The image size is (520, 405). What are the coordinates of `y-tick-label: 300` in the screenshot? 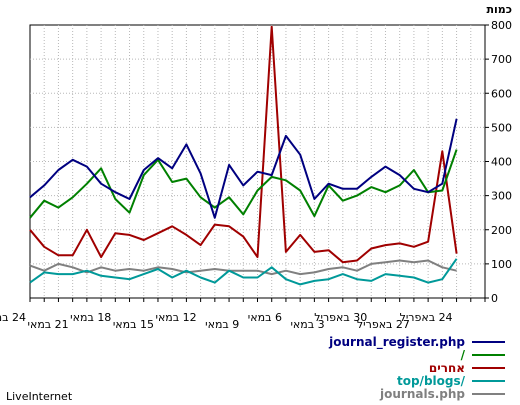 It's located at (501, 196).